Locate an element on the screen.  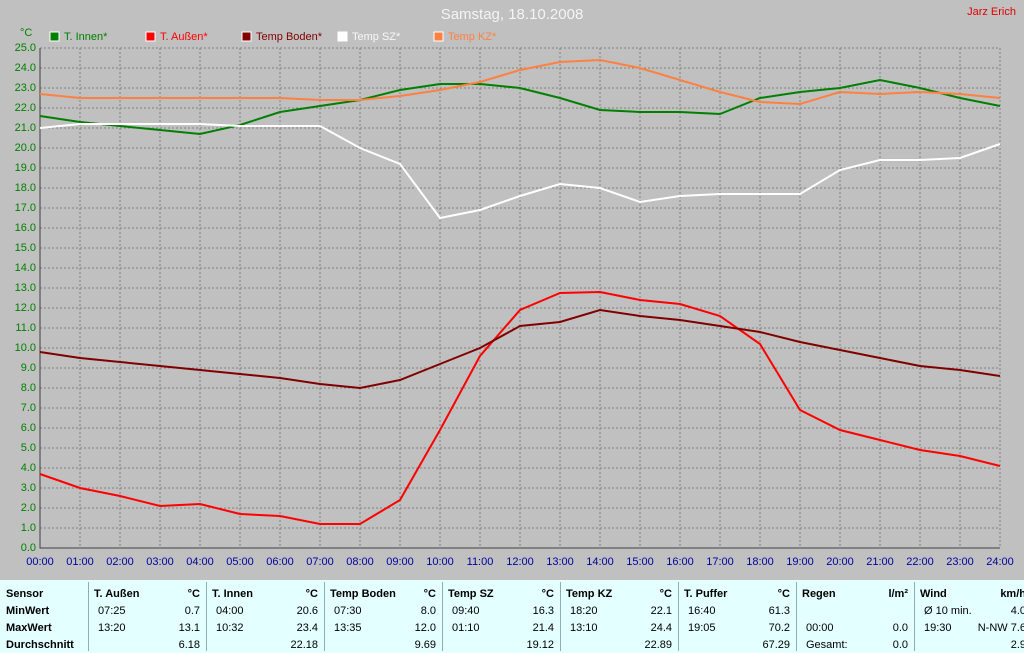
table-cell: 23.4 is located at coordinates (307, 628).